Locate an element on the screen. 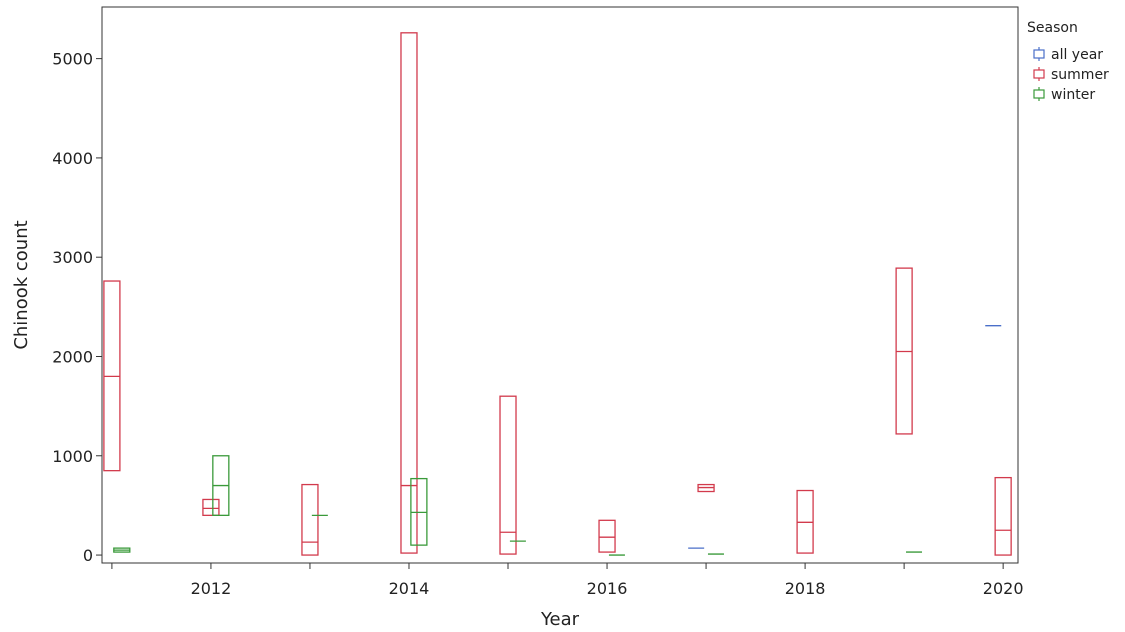  y-tick-label: 4000 is located at coordinates (72, 158).